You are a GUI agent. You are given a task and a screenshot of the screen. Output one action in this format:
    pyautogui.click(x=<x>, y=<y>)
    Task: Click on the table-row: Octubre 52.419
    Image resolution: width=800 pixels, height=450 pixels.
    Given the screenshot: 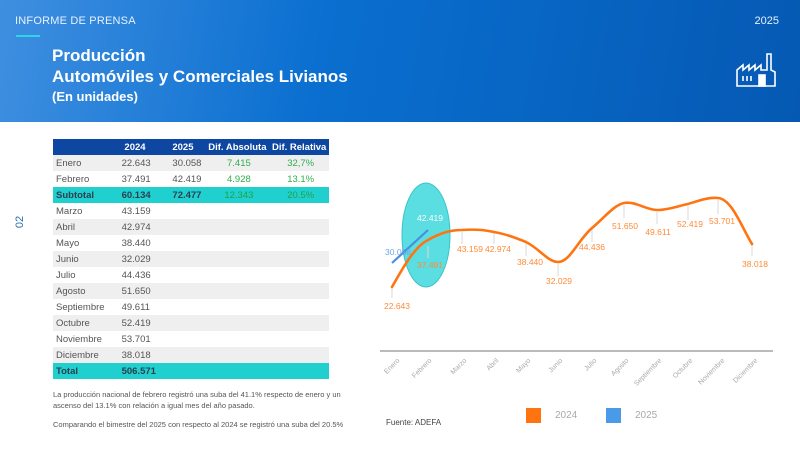 What is the action you would take?
    pyautogui.click(x=191, y=323)
    